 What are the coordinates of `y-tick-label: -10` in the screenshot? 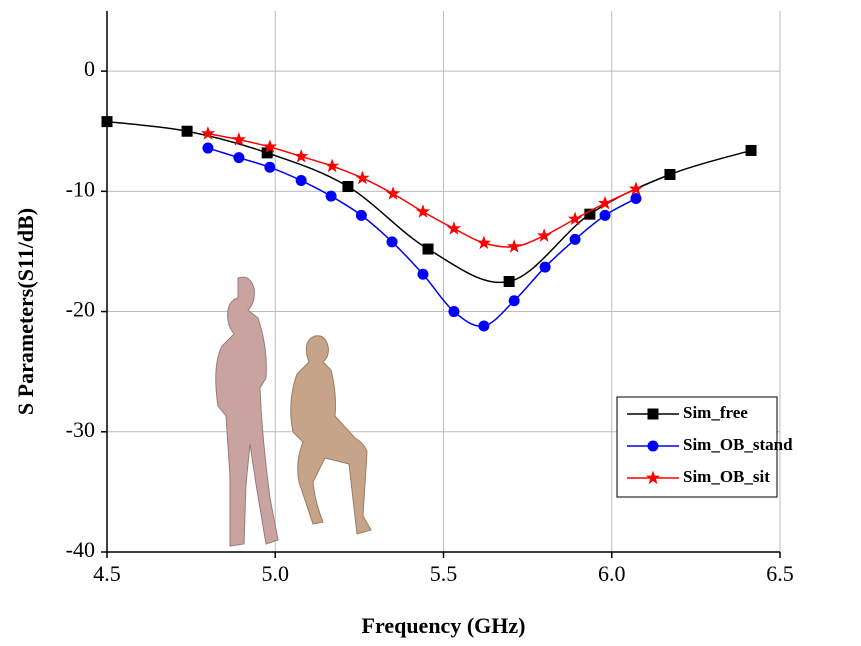 It's located at (80, 188).